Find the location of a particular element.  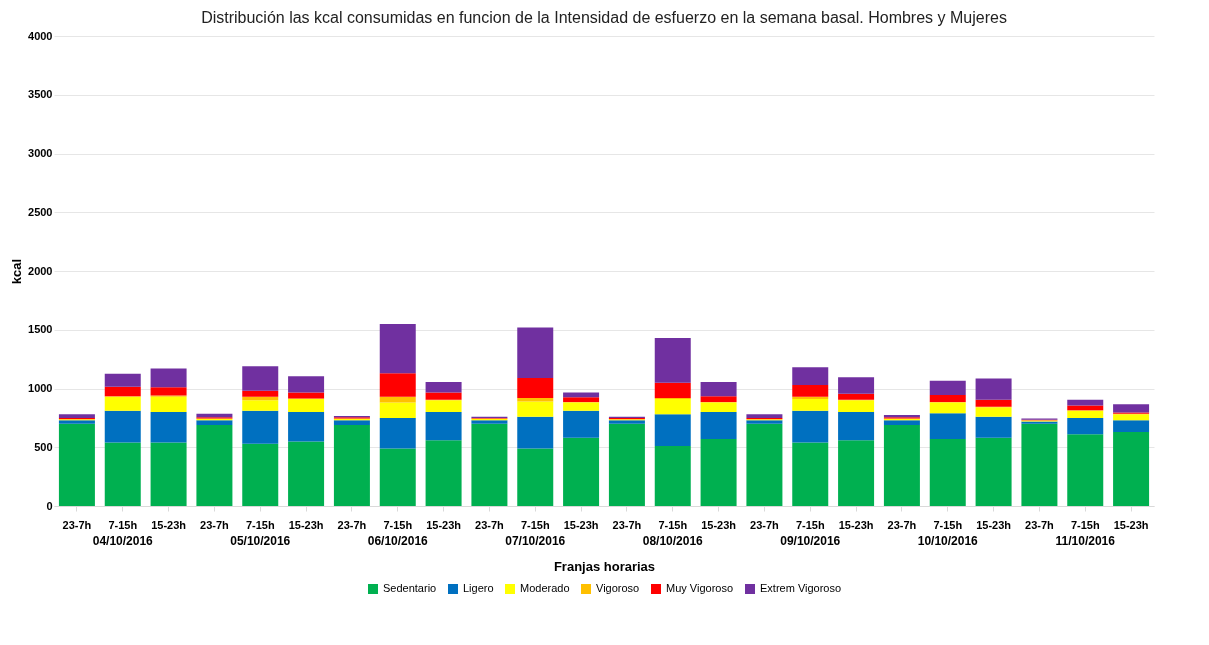

text: 07/10/2016 is located at coordinates (535, 541).